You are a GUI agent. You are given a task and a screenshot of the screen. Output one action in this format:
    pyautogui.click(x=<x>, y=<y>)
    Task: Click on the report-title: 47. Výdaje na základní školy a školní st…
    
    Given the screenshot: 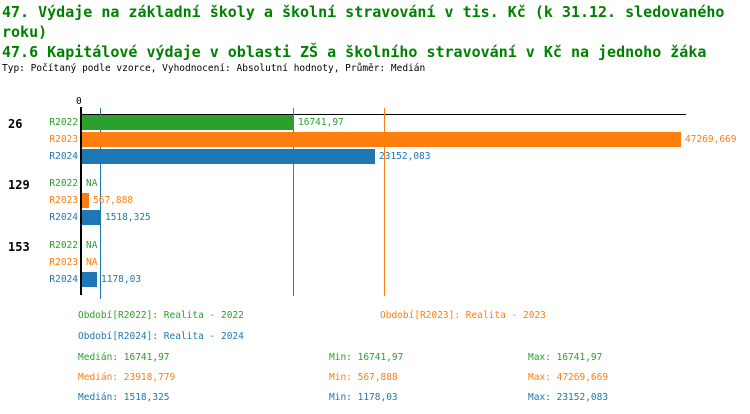 What is the action you would take?
    pyautogui.click(x=363, y=22)
    